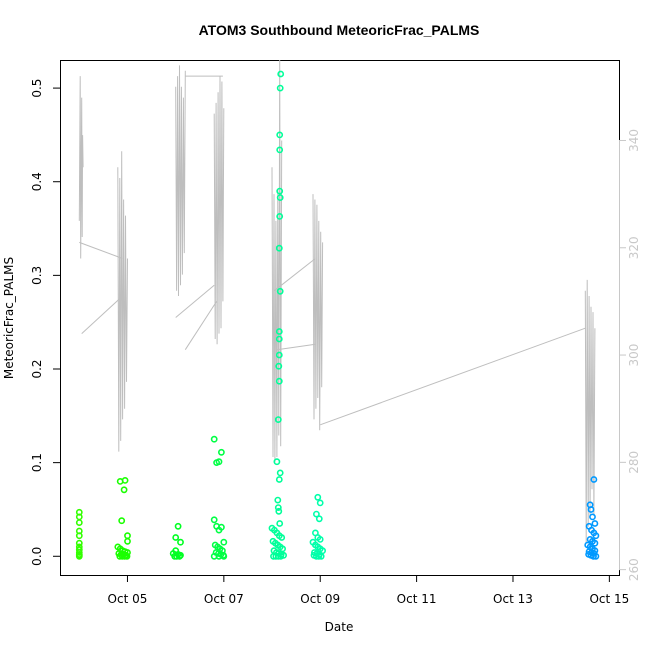 This screenshot has width=650, height=650. What do you see at coordinates (128, 599) in the screenshot?
I see `x-tick-label-0: Oct 05` at bounding box center [128, 599].